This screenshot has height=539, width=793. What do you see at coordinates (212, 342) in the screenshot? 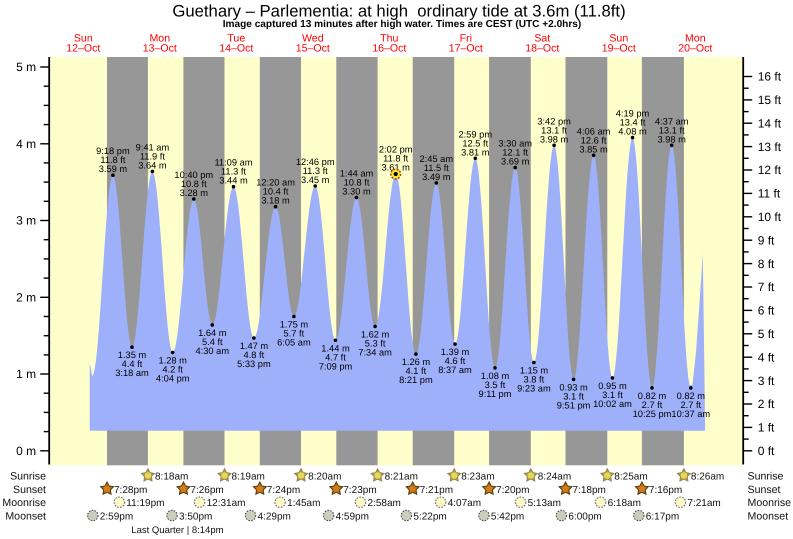
I see `svg-text: 5.4 ft` at bounding box center [212, 342].